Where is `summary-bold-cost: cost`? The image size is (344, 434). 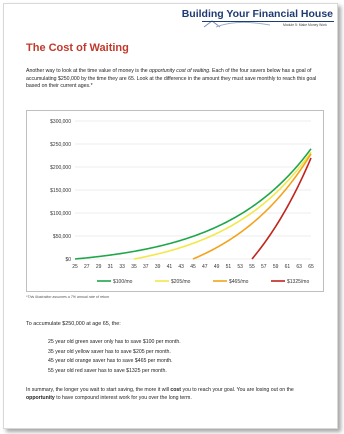 summary-bold-cost: cost is located at coordinates (176, 390).